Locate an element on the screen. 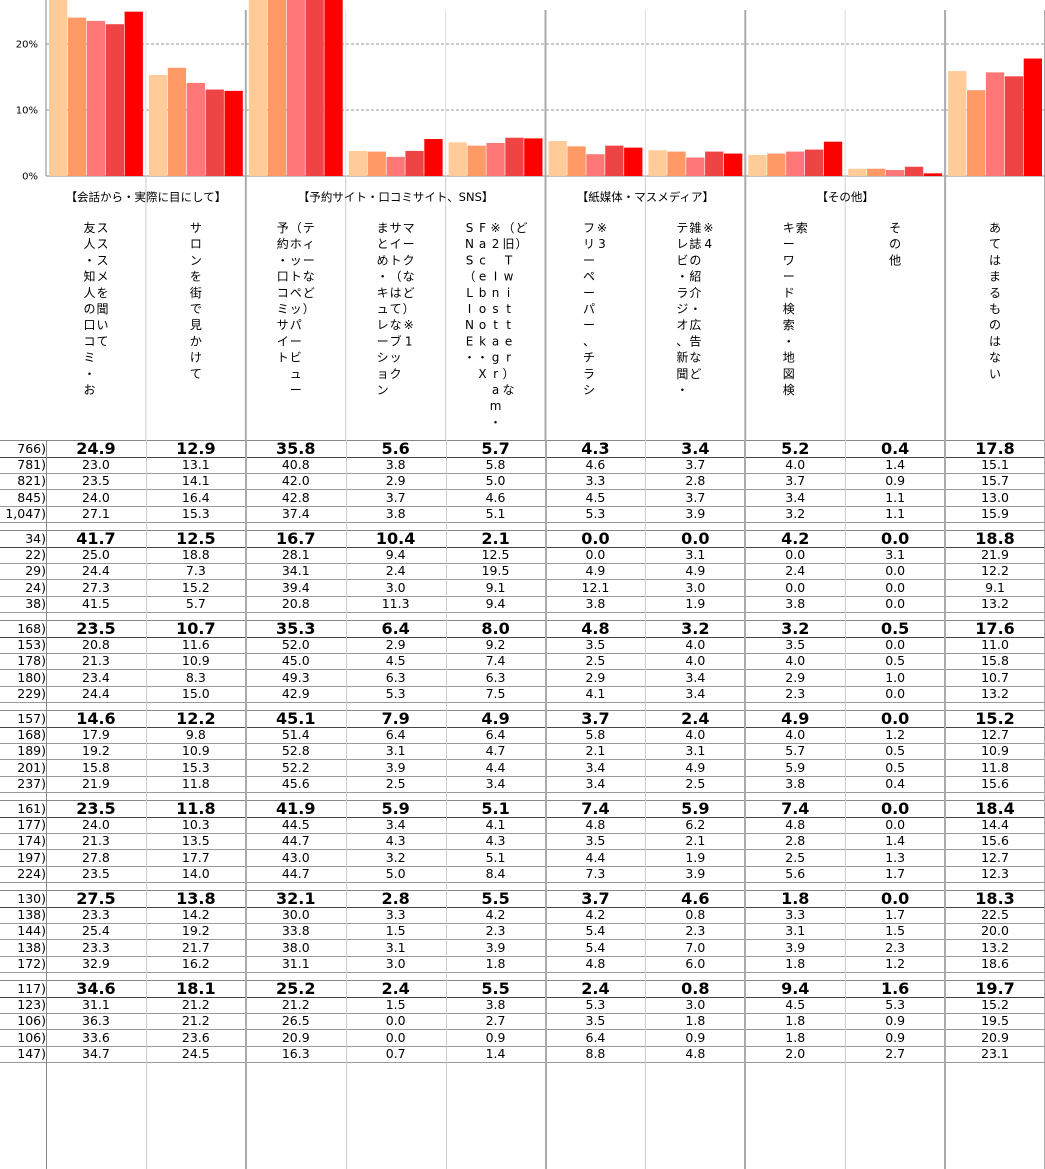 The image size is (1045, 1169). table-cell: 0.7 is located at coordinates (395, 1053).